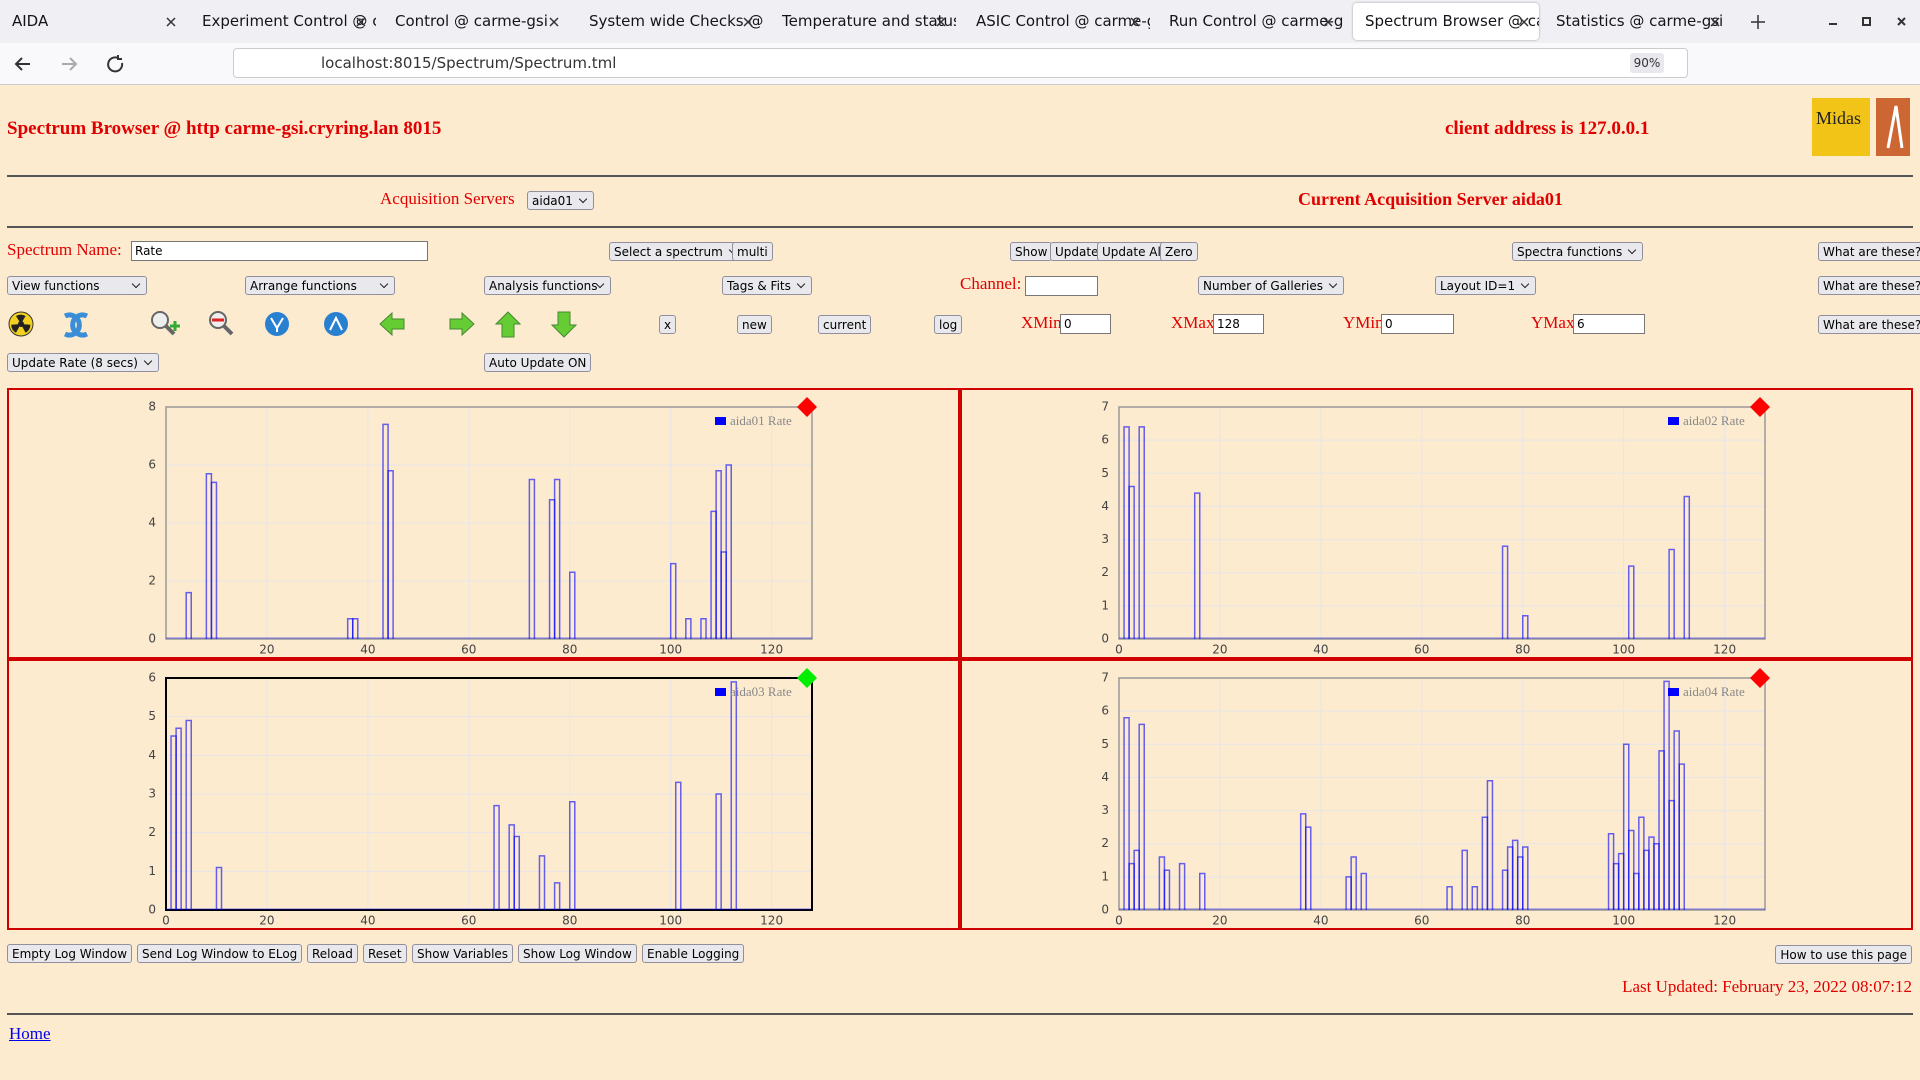 The image size is (1920, 1080). I want to click on close, so click(1901, 21).